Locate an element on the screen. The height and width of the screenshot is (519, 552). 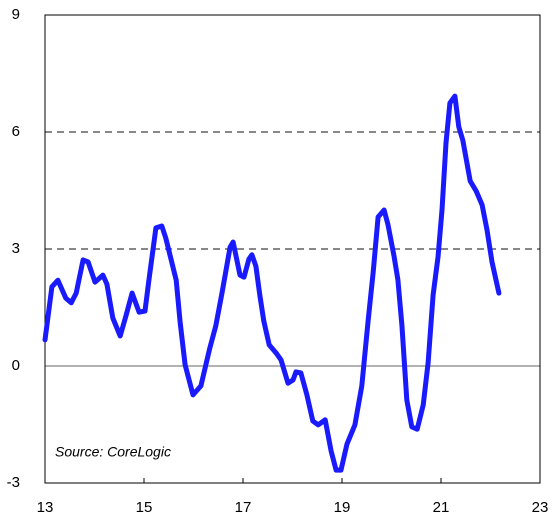
x-tick-label: 17 is located at coordinates (243, 507).